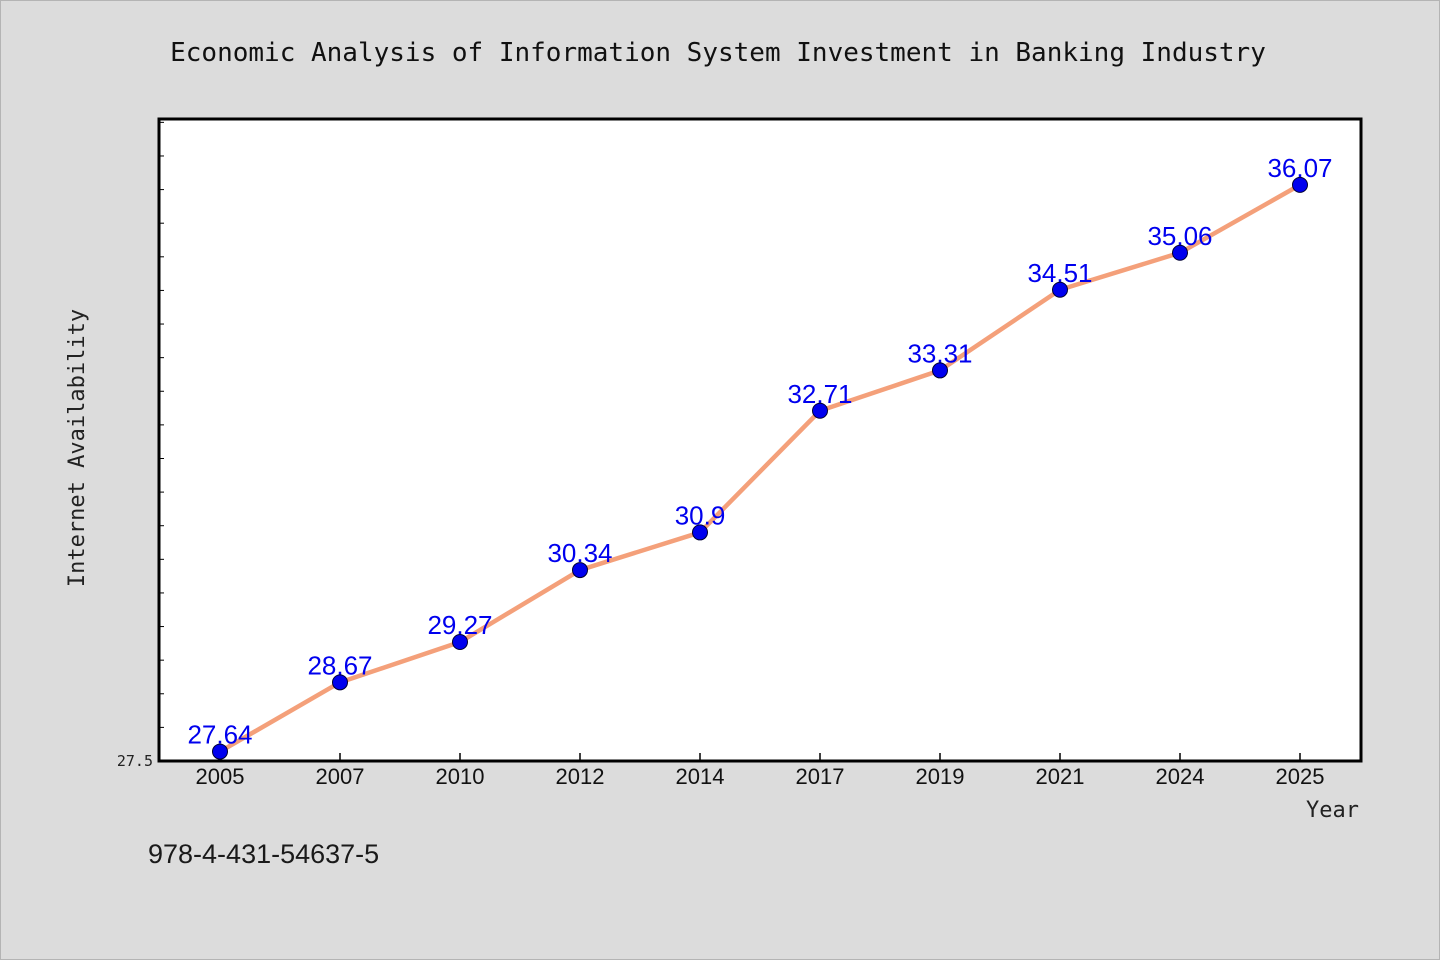 This screenshot has width=1440, height=960. Describe the element at coordinates (77, 448) in the screenshot. I see `y-axis-label: Internet Availability` at that location.